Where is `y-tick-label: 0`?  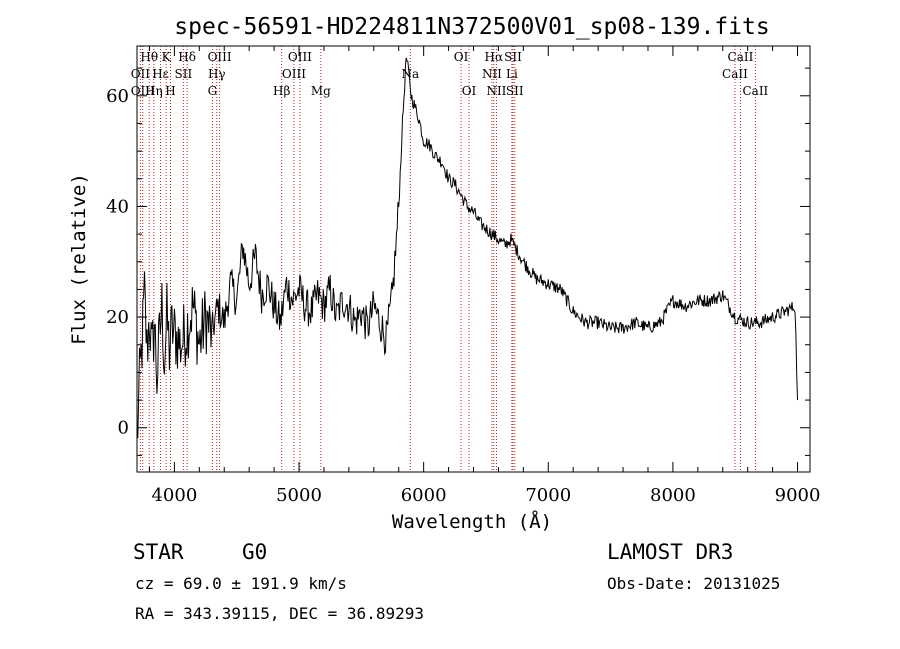
y-tick-label: 0 is located at coordinates (123, 428).